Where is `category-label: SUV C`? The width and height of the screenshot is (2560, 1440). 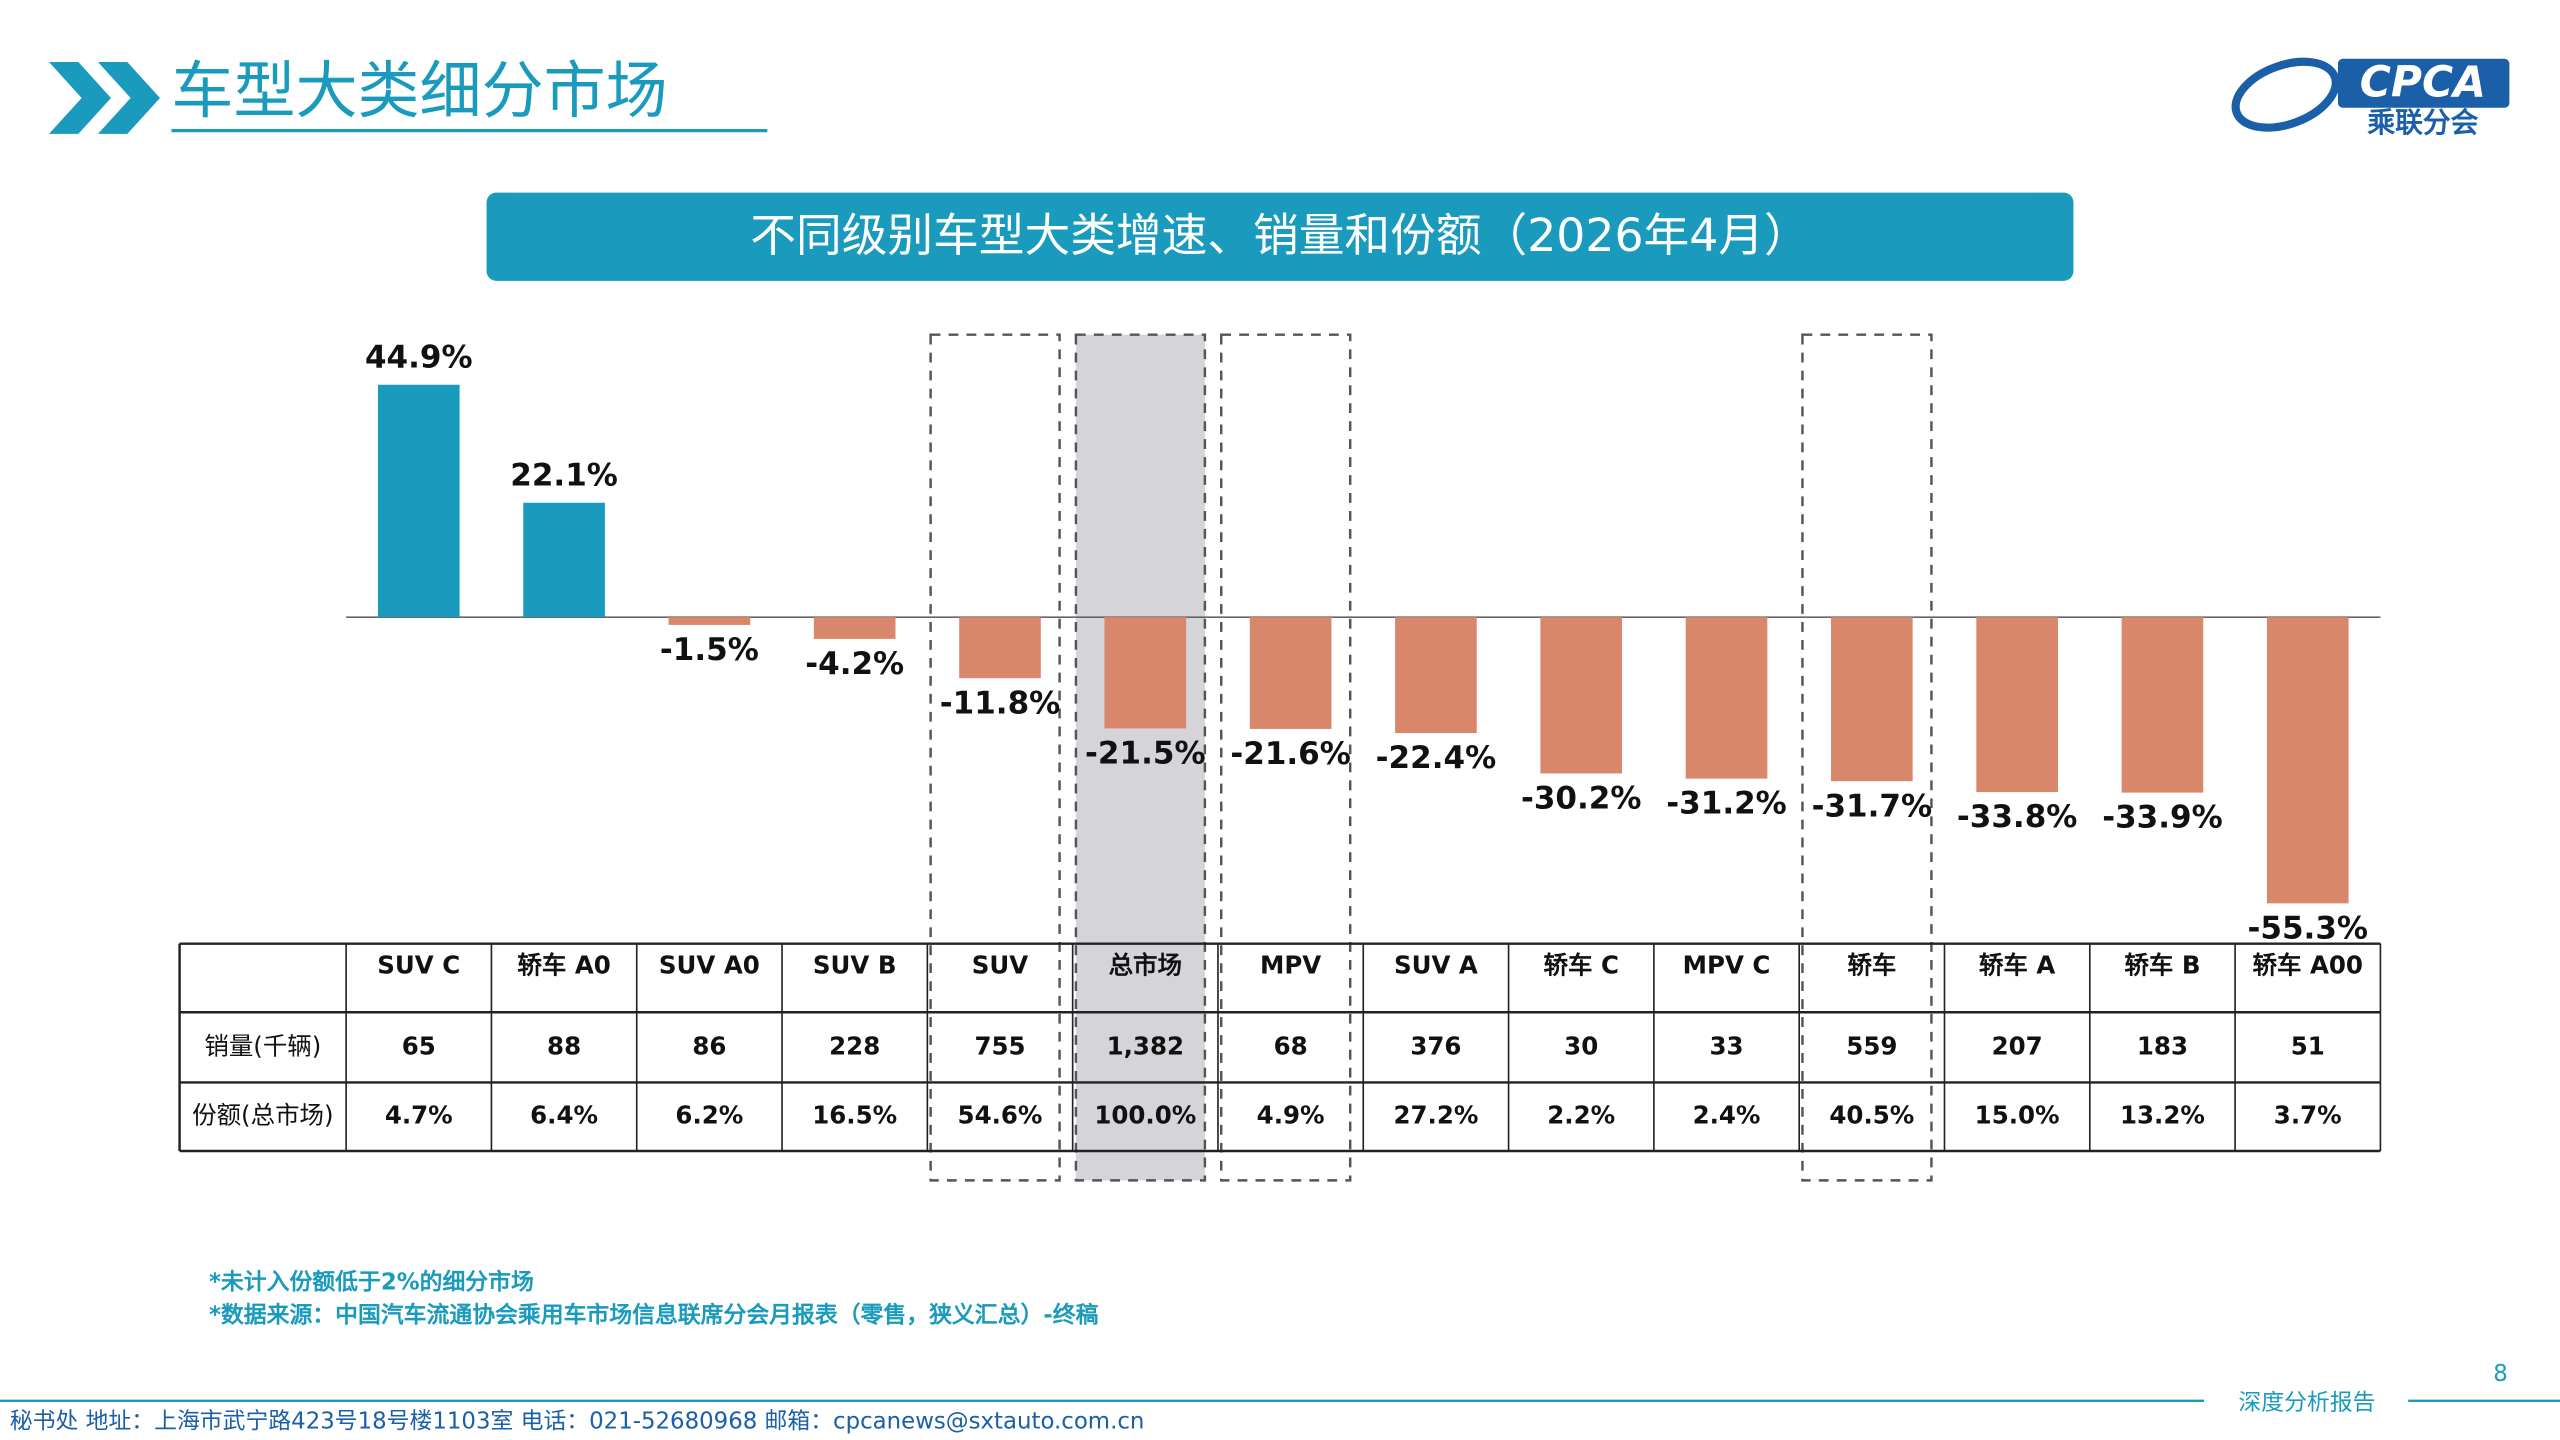
category-label: SUV C is located at coordinates (418, 965).